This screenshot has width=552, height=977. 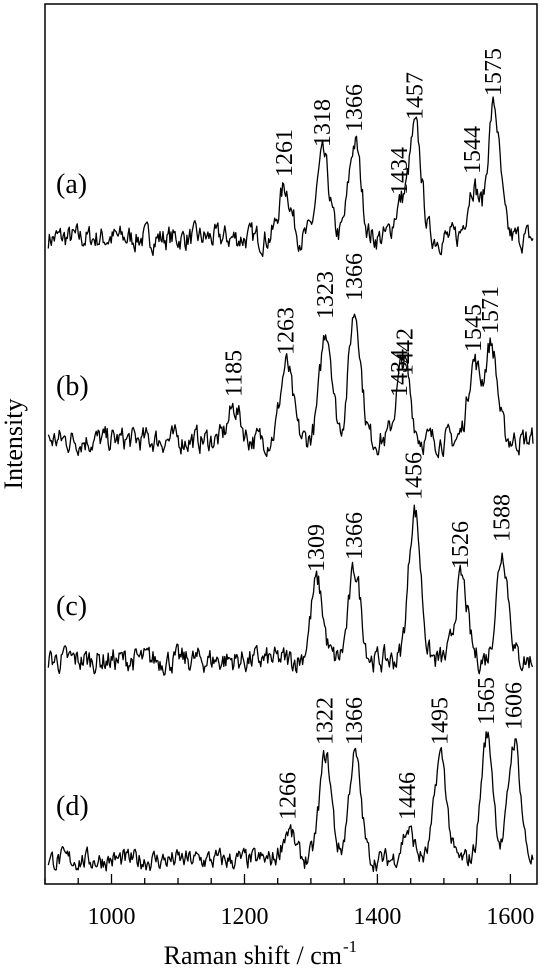 What do you see at coordinates (473, 150) in the screenshot?
I see `peak-label: 1544` at bounding box center [473, 150].